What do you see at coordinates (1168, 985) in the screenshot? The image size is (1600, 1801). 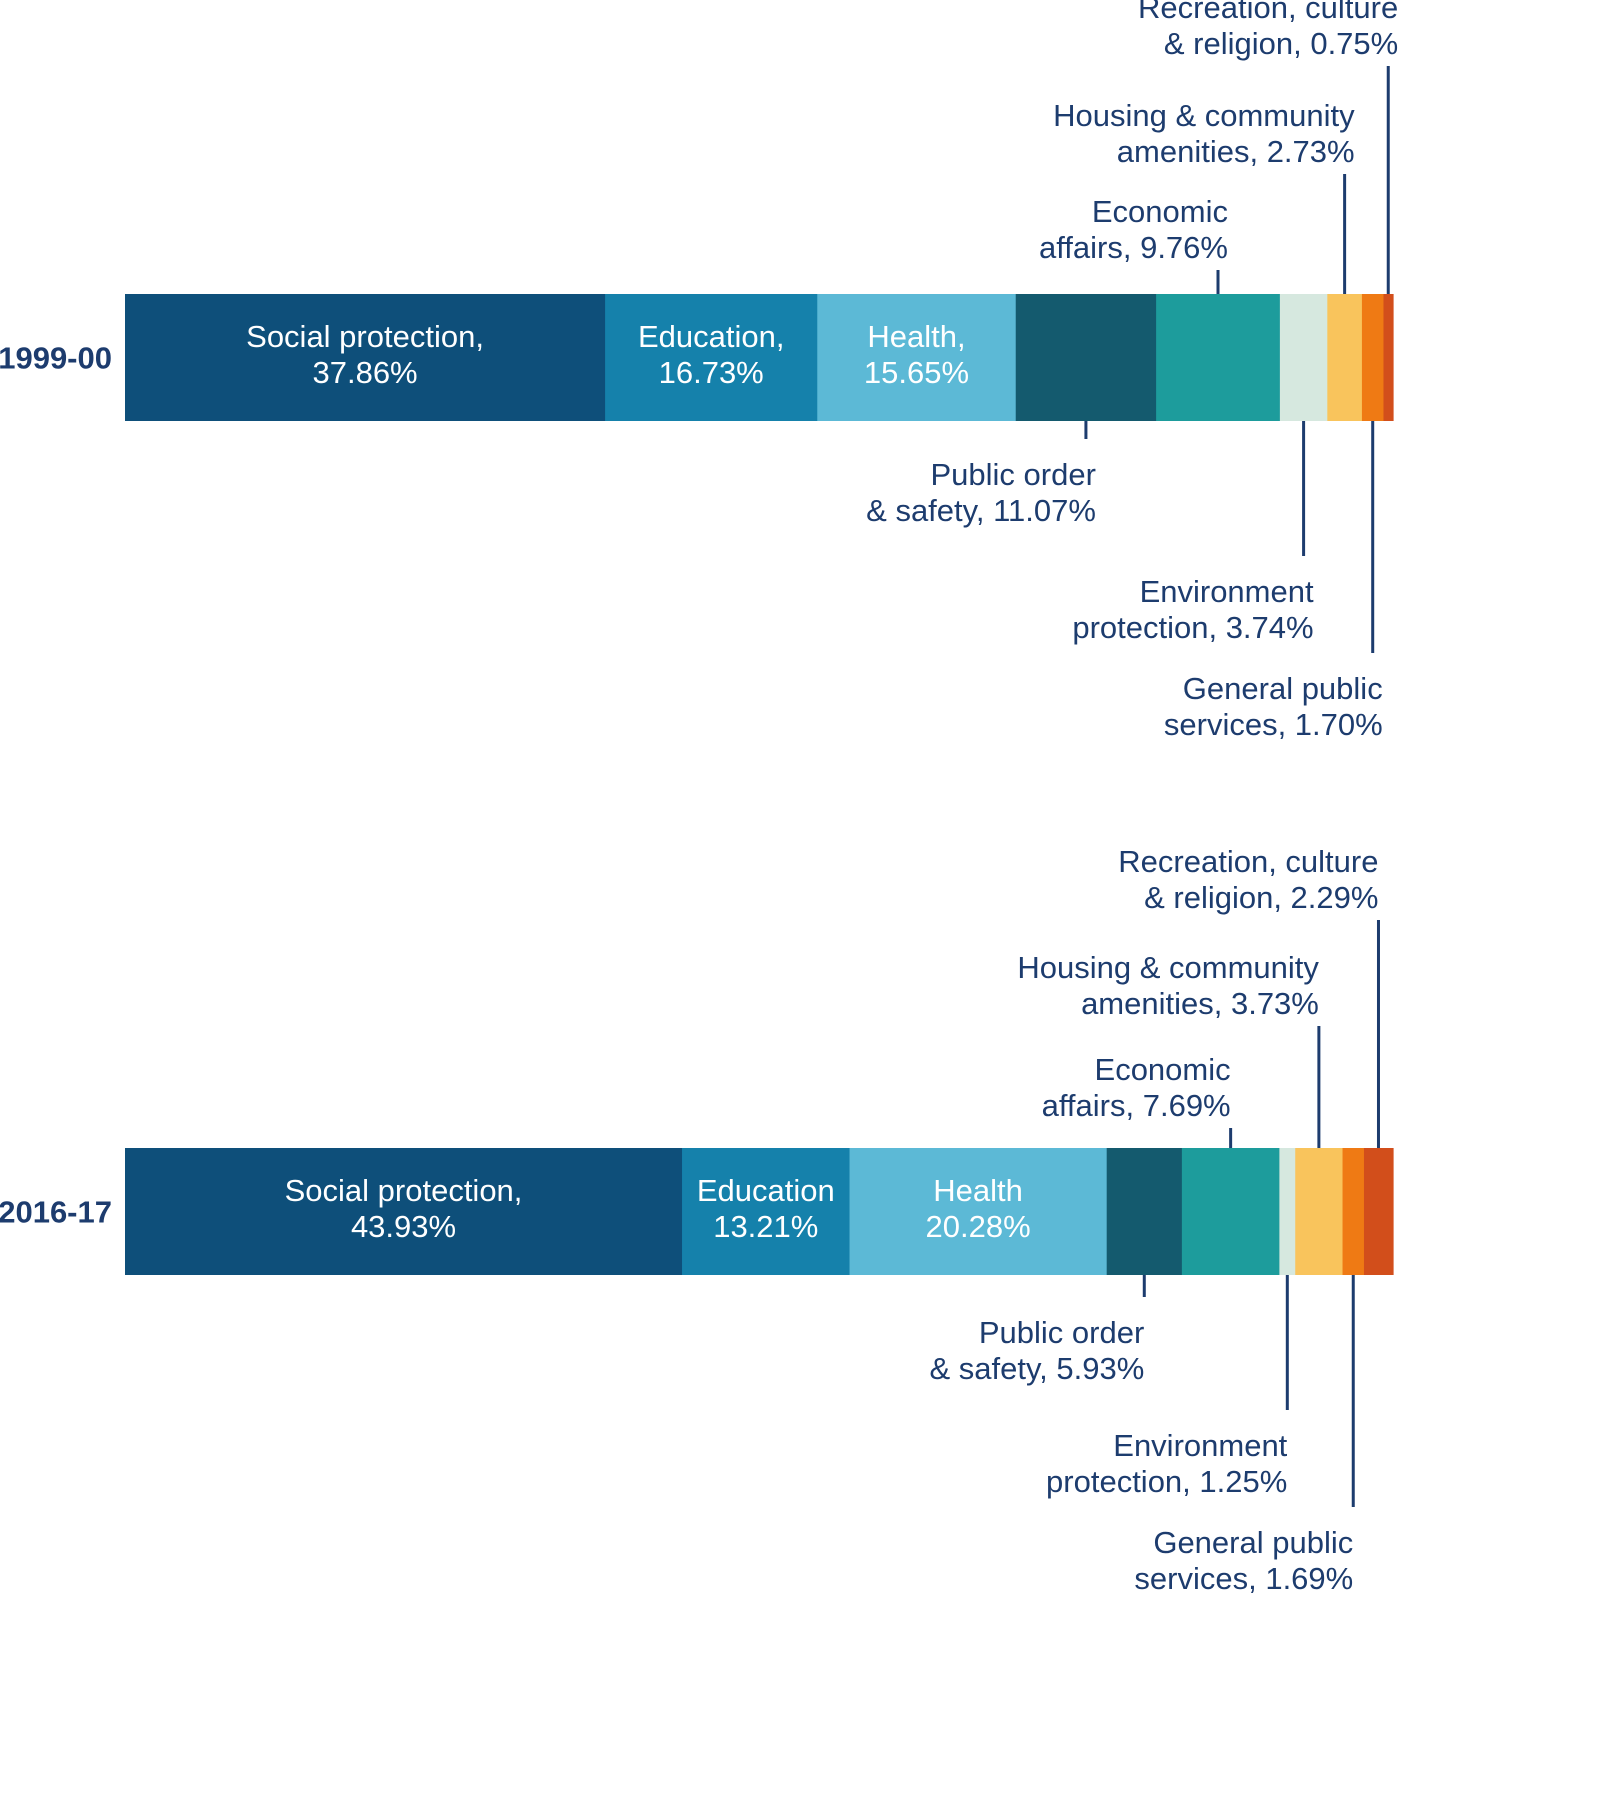 I see `segment-label: Housing & community amenities, 3.73%` at bounding box center [1168, 985].